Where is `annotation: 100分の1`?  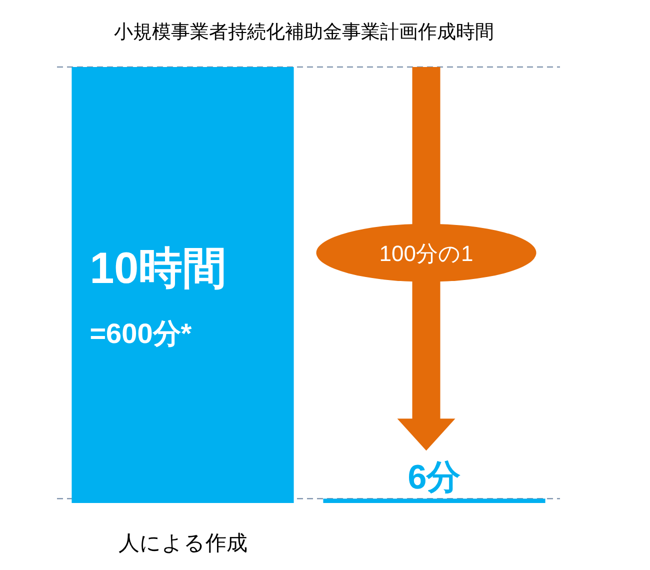 annotation: 100分の1 is located at coordinates (426, 253).